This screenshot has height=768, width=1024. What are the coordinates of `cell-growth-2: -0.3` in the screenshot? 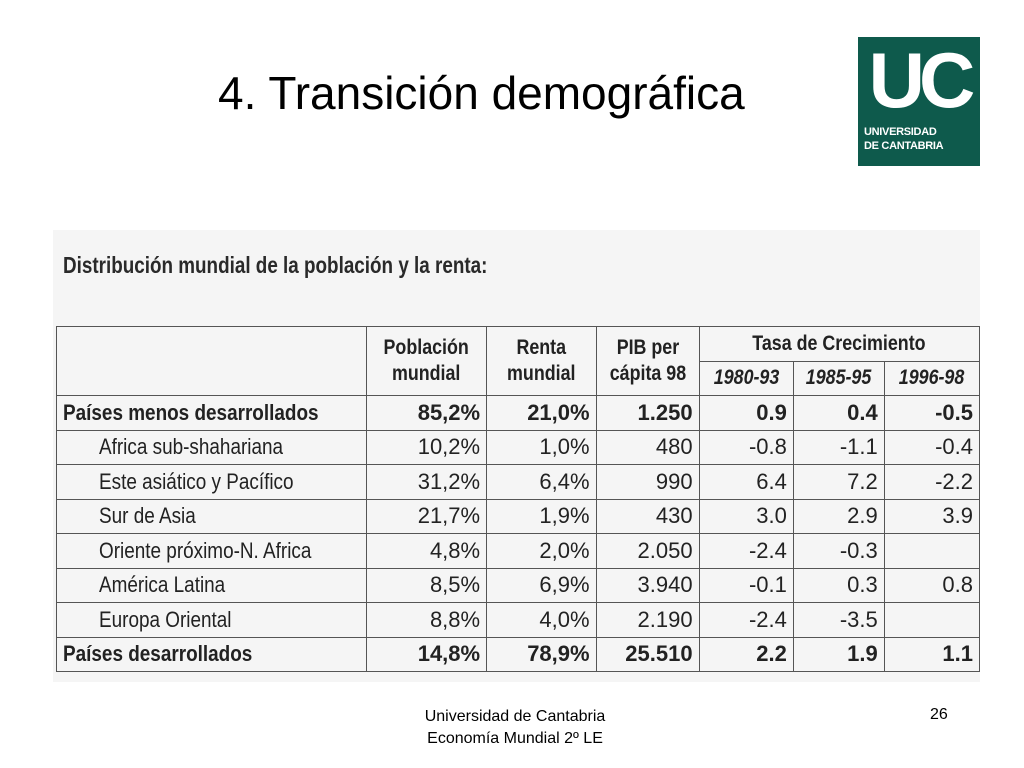 It's located at (838, 551).